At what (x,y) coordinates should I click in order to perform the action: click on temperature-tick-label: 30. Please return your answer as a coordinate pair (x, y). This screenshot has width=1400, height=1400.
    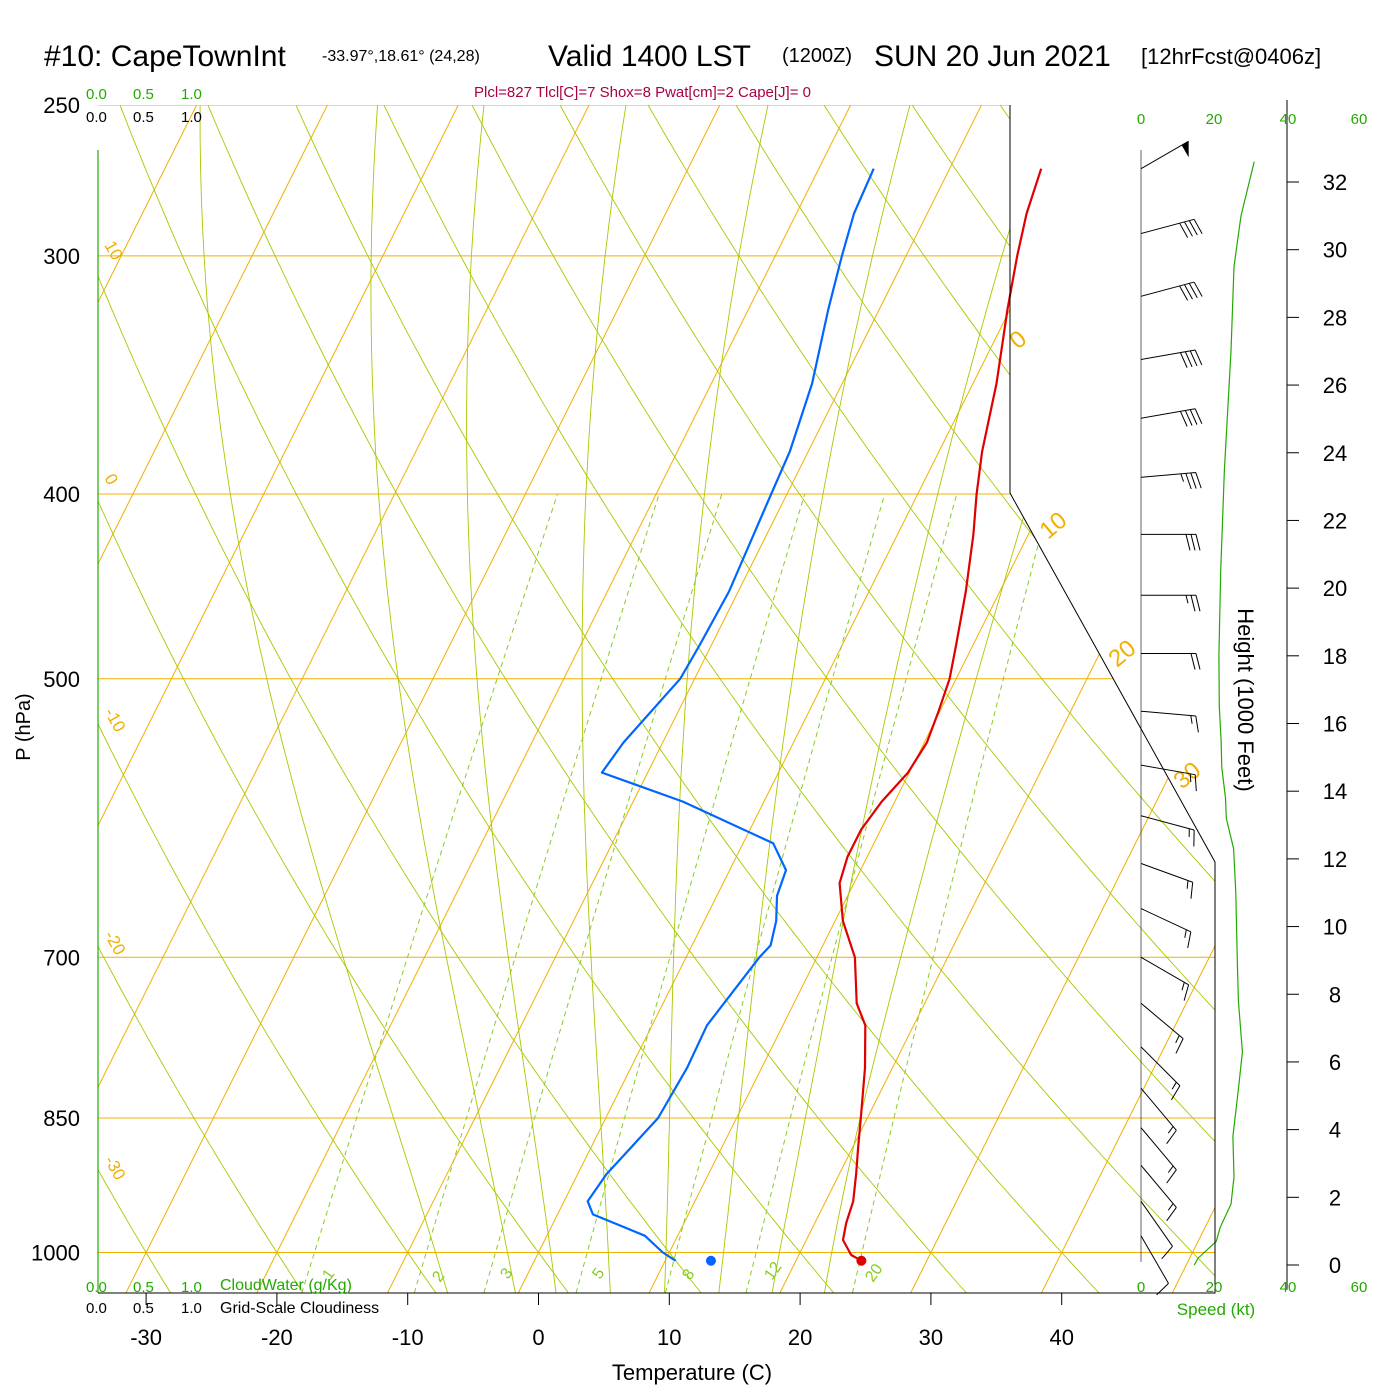
    Looking at the image, I should click on (931, 1337).